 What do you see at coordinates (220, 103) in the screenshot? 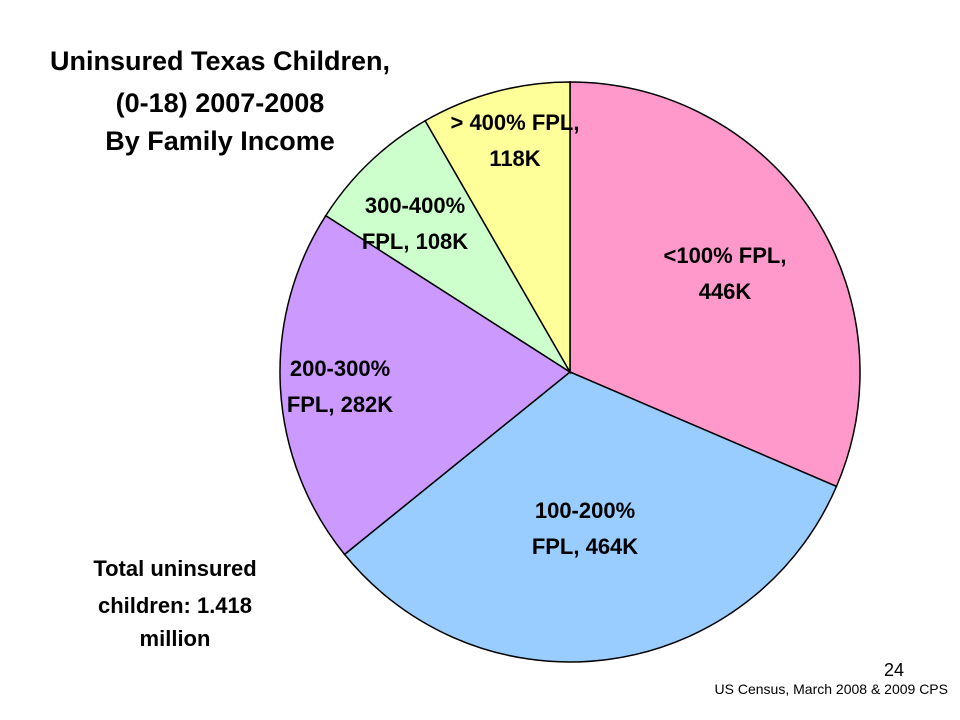
I see `chart-title-line-2: (0-18) 2007-2008` at bounding box center [220, 103].